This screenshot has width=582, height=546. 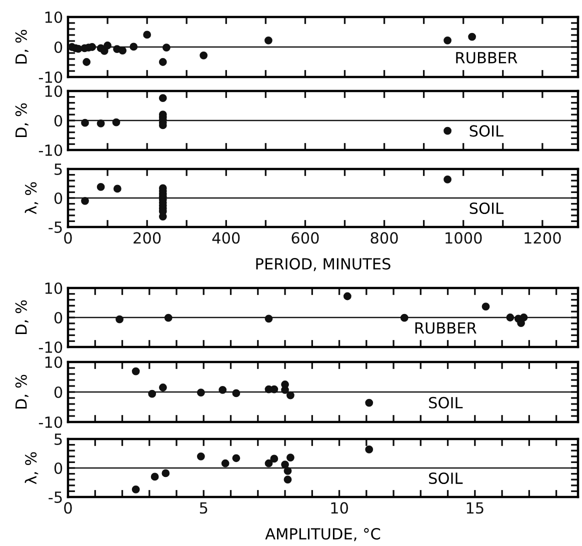 I want to click on x-tick-label: 600, so click(x=305, y=238).